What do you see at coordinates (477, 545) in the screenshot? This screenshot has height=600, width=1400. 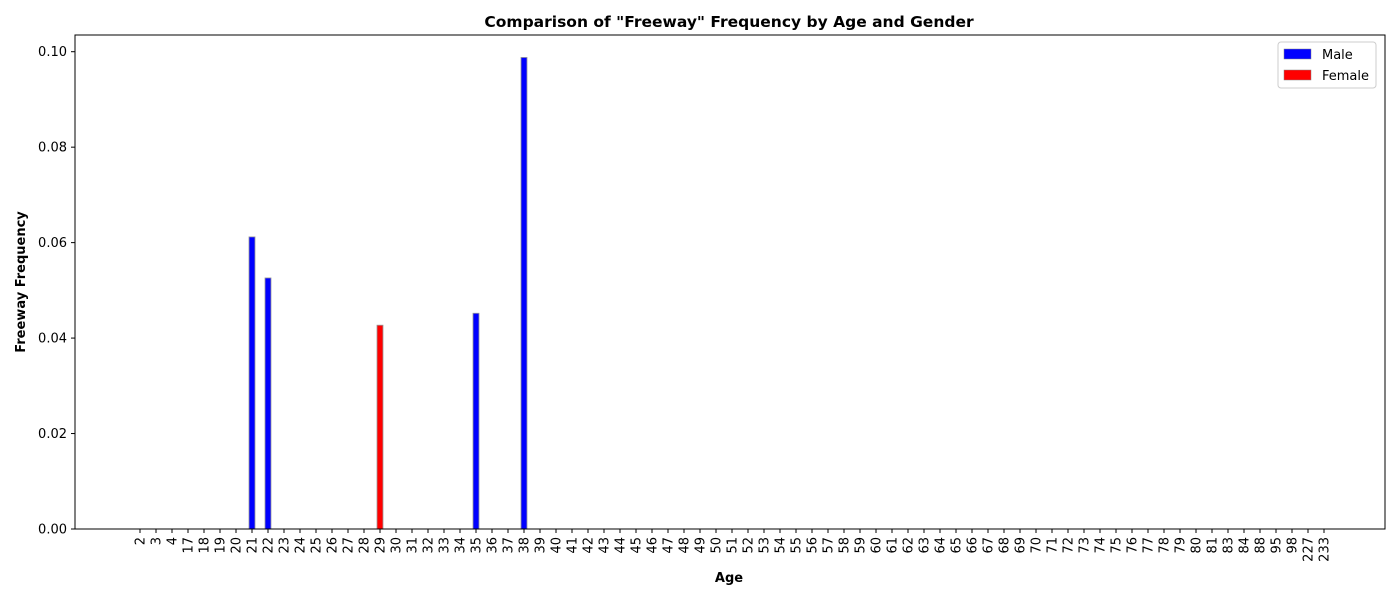 I see `x-tick-label: 35` at bounding box center [477, 545].